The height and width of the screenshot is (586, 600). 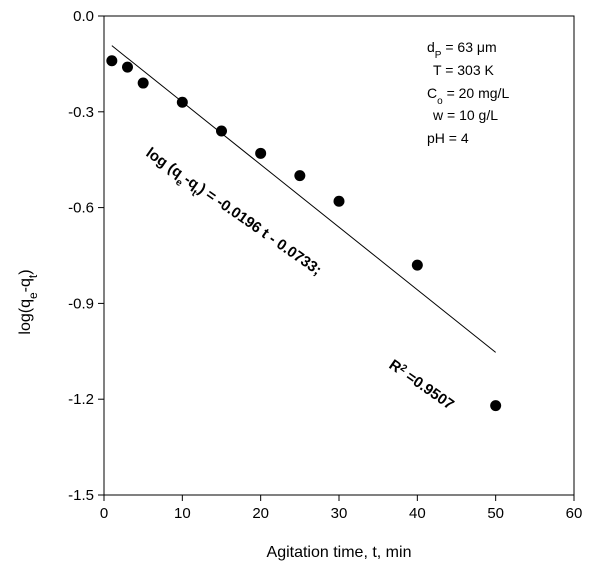 I want to click on y-tick-label: -0.9, so click(x=81, y=303).